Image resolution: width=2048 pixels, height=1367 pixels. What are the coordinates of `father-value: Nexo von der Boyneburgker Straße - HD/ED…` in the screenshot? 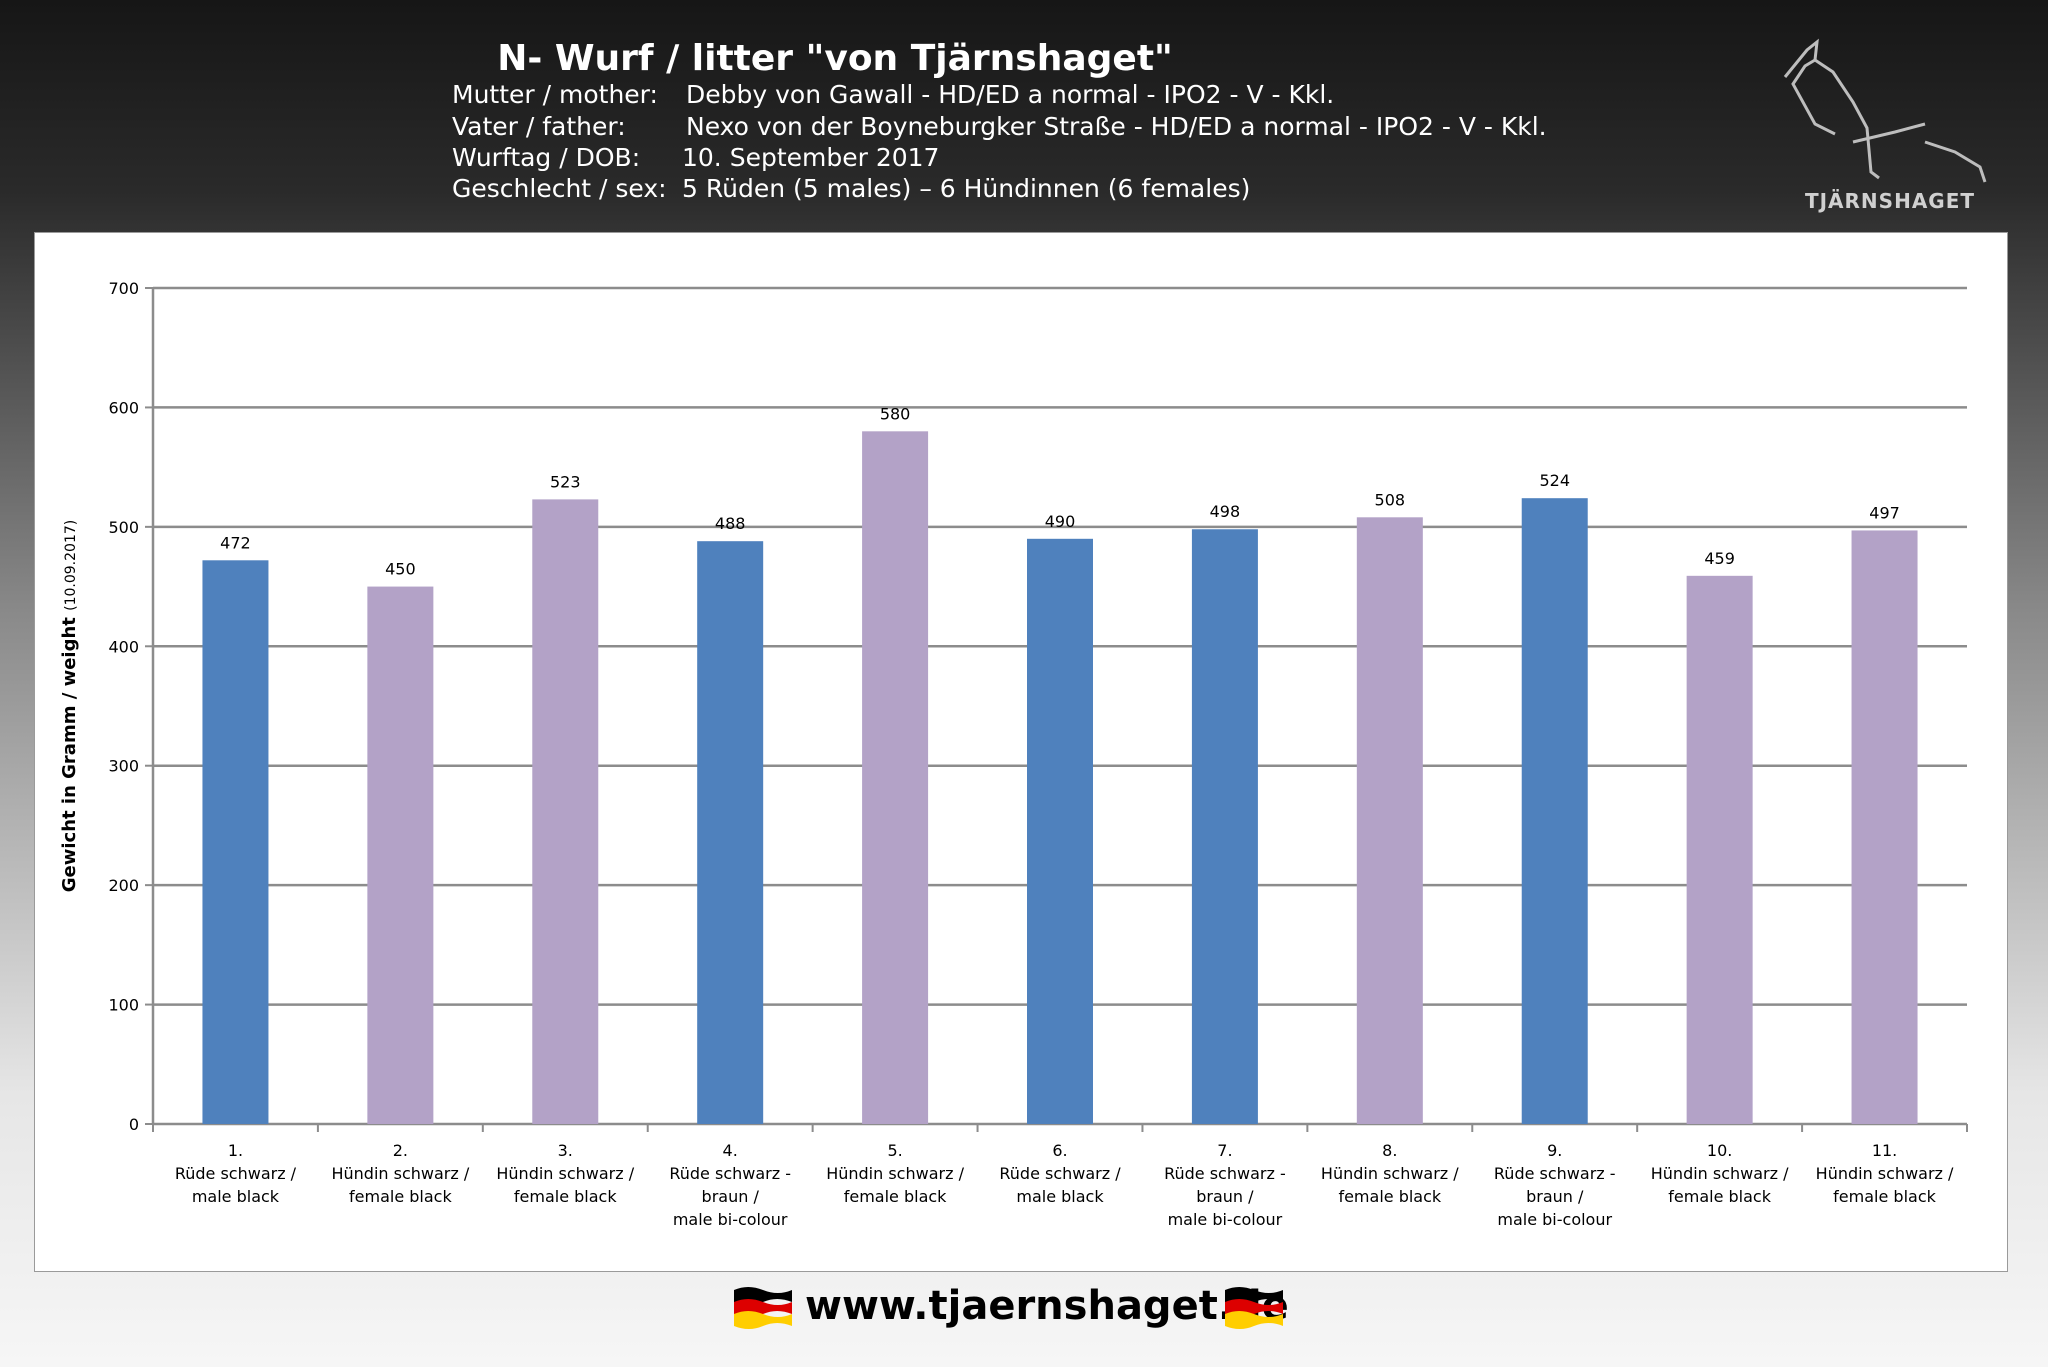 It's located at (1116, 126).